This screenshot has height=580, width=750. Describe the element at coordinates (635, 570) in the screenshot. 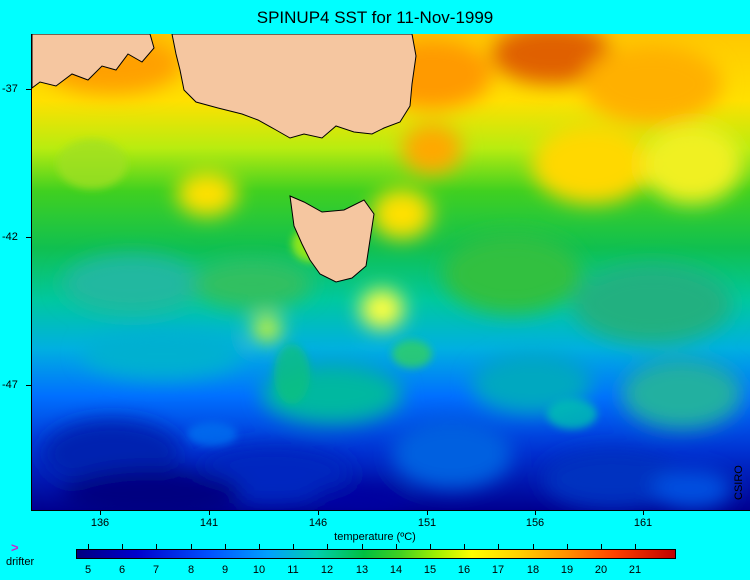

I see `colorbar-tick-label: 21` at that location.